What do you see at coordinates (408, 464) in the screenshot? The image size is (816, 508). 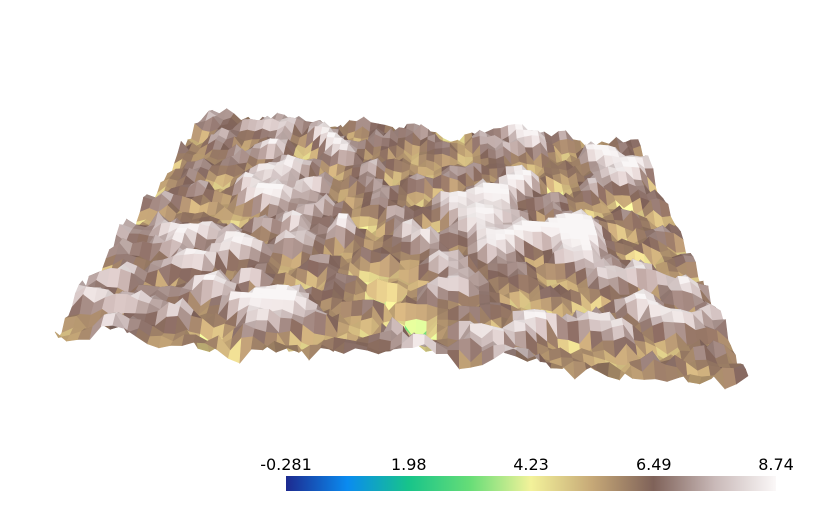 I see `colorbar-tick-label: 1.98` at bounding box center [408, 464].